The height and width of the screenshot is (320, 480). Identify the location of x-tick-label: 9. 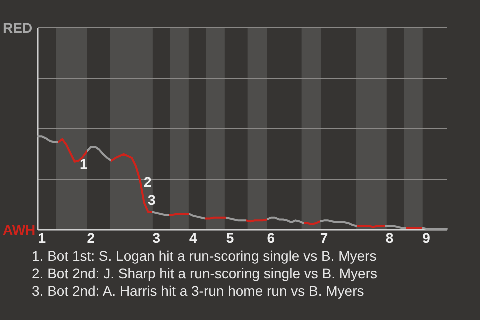
(426, 238).